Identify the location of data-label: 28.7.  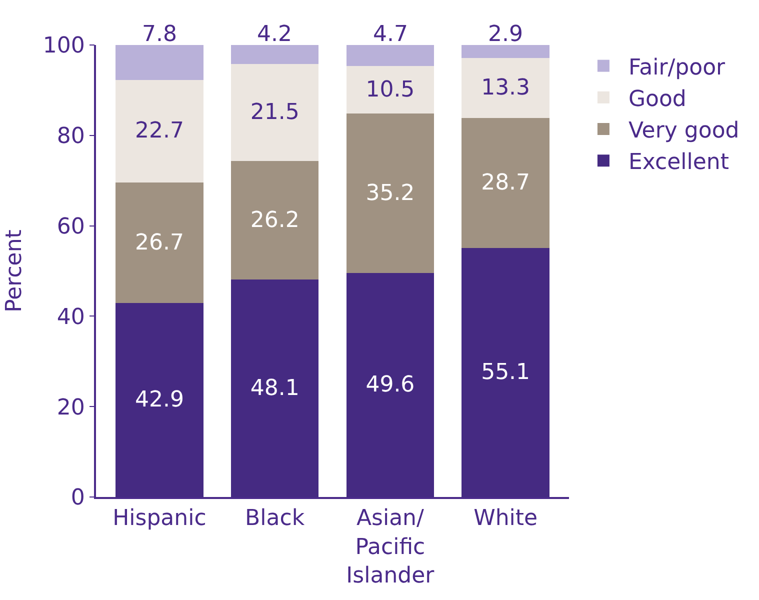
(505, 183).